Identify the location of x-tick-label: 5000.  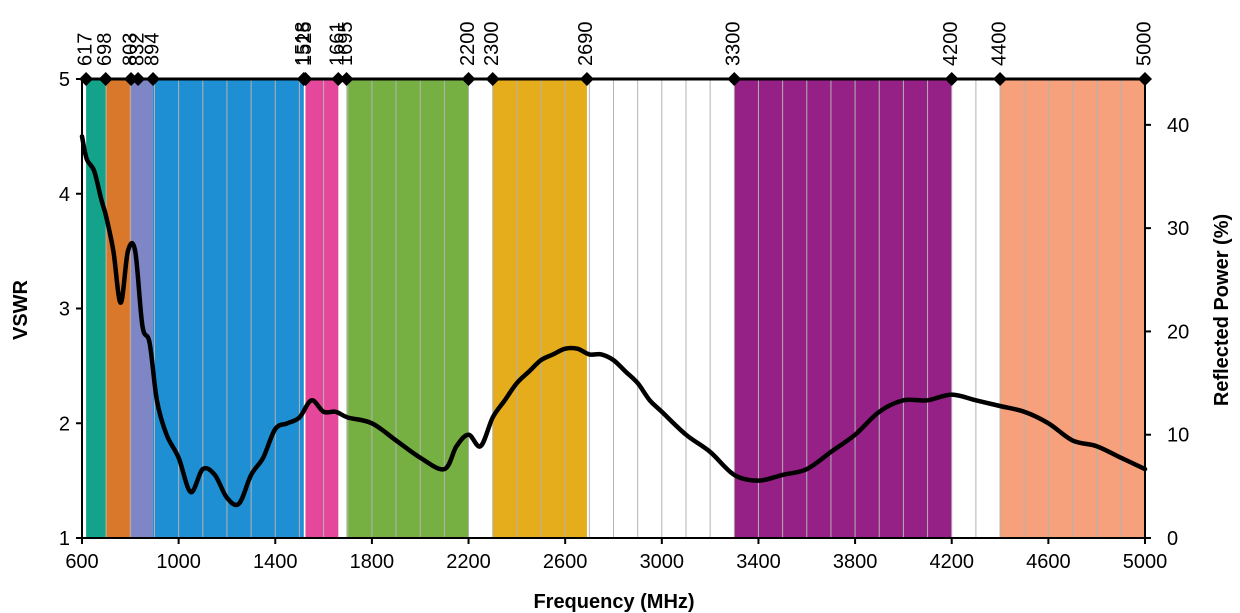
(1145, 562).